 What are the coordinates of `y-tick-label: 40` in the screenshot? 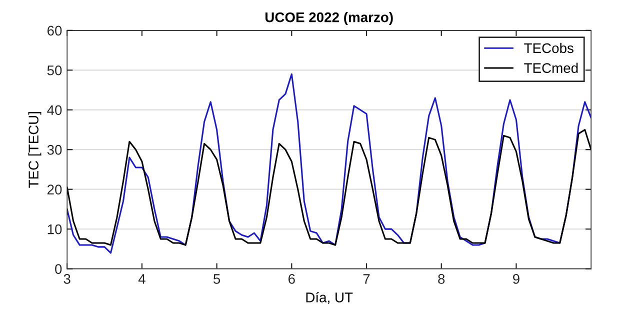 It's located at (54, 110).